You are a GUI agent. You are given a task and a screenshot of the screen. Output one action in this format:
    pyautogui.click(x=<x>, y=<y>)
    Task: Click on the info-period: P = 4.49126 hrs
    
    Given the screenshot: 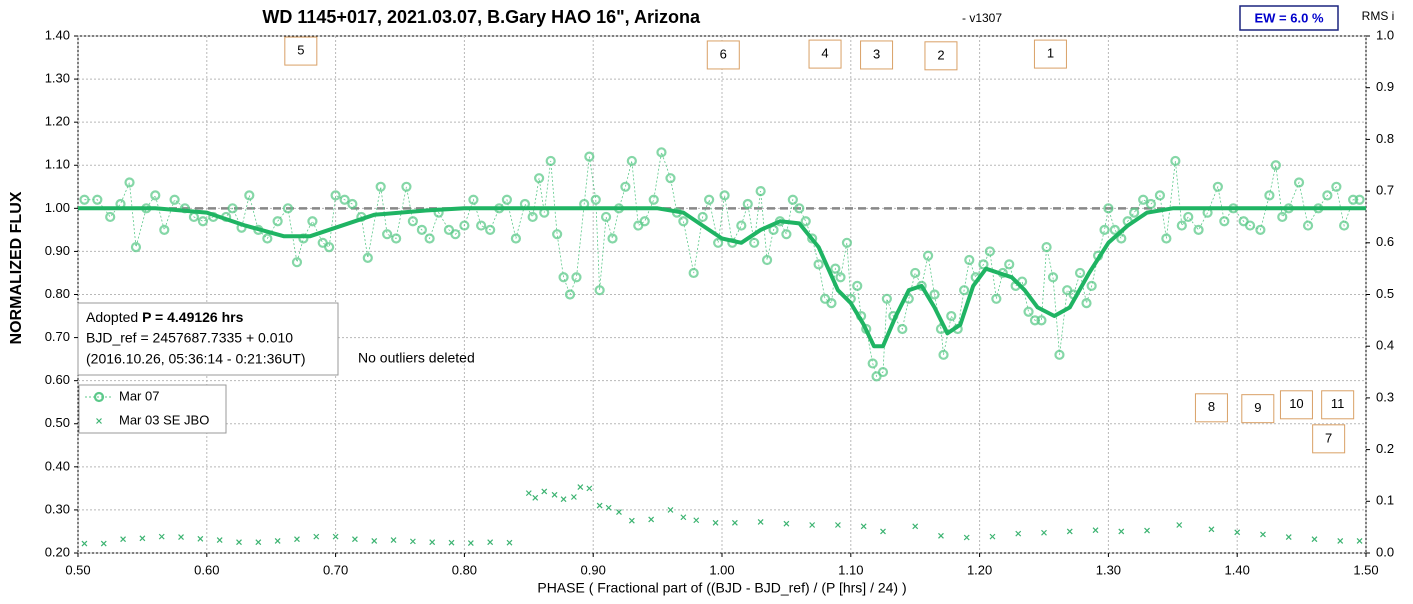 What is the action you would take?
    pyautogui.click(x=193, y=317)
    